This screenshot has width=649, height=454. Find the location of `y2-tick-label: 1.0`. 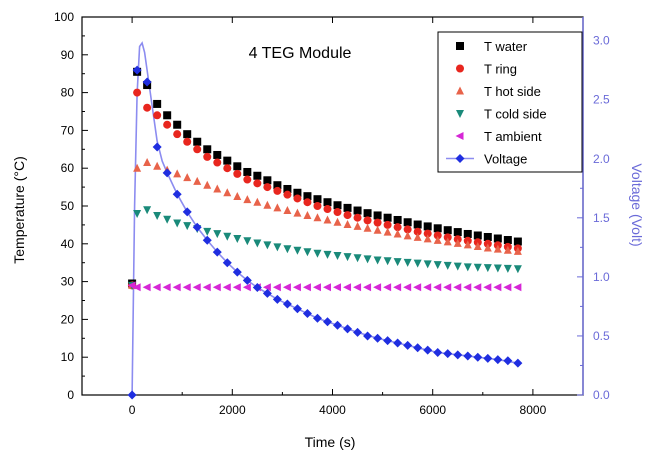

y2-tick-label: 1.0 is located at coordinates (601, 277).